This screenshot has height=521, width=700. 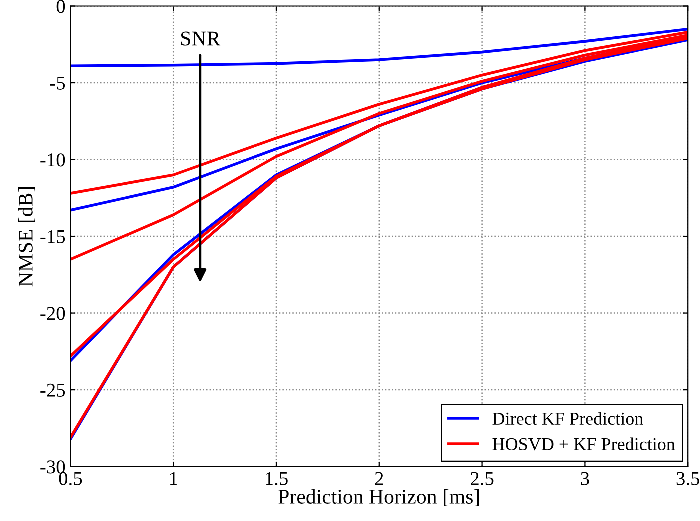 I want to click on annotation: SNR, so click(x=201, y=39).